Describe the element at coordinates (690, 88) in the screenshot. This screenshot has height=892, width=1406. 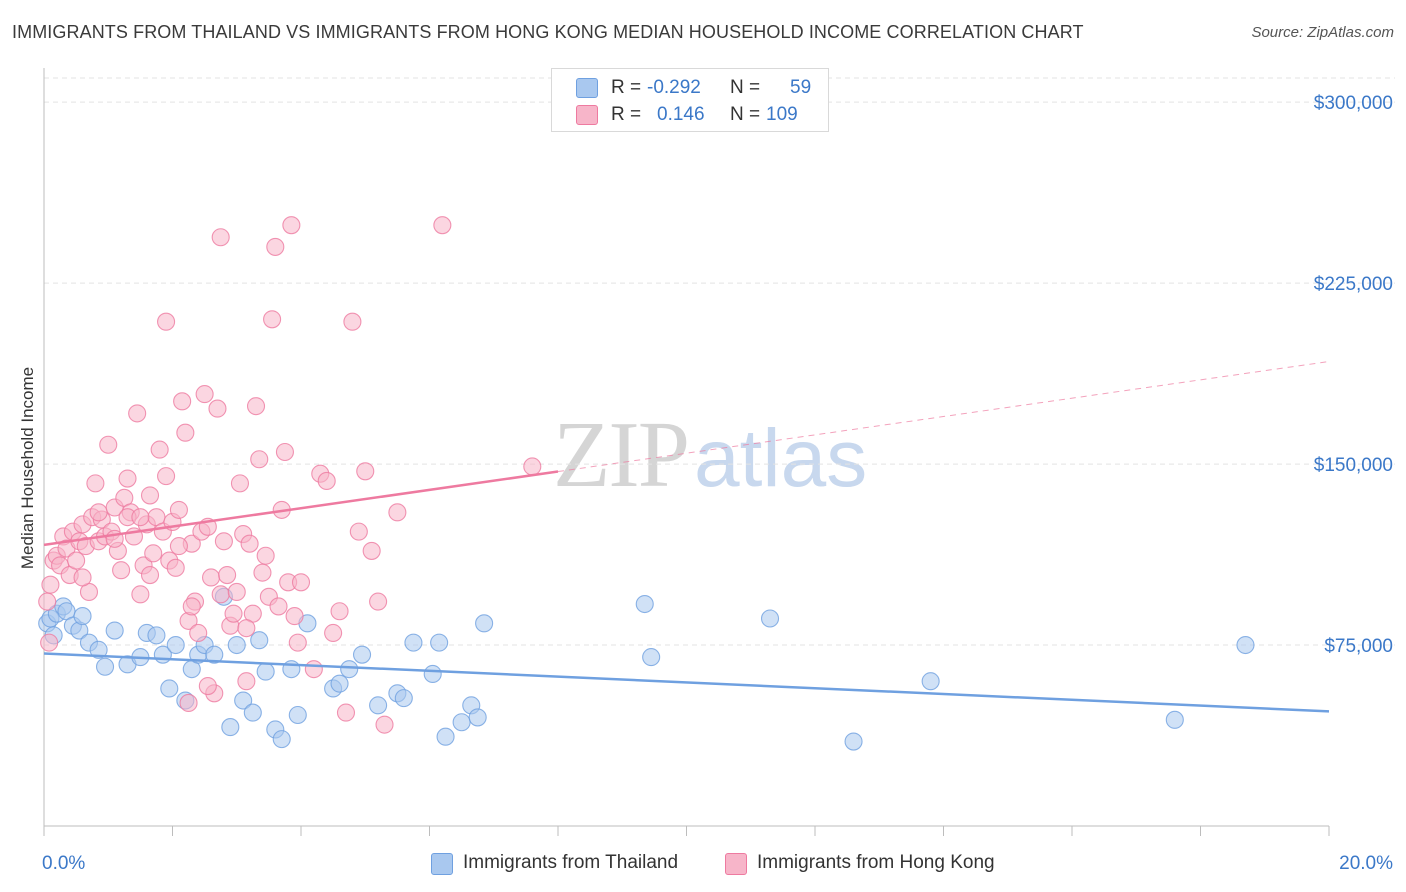
I see `legend-row-thailand: R = -0.292 N = 59` at that location.